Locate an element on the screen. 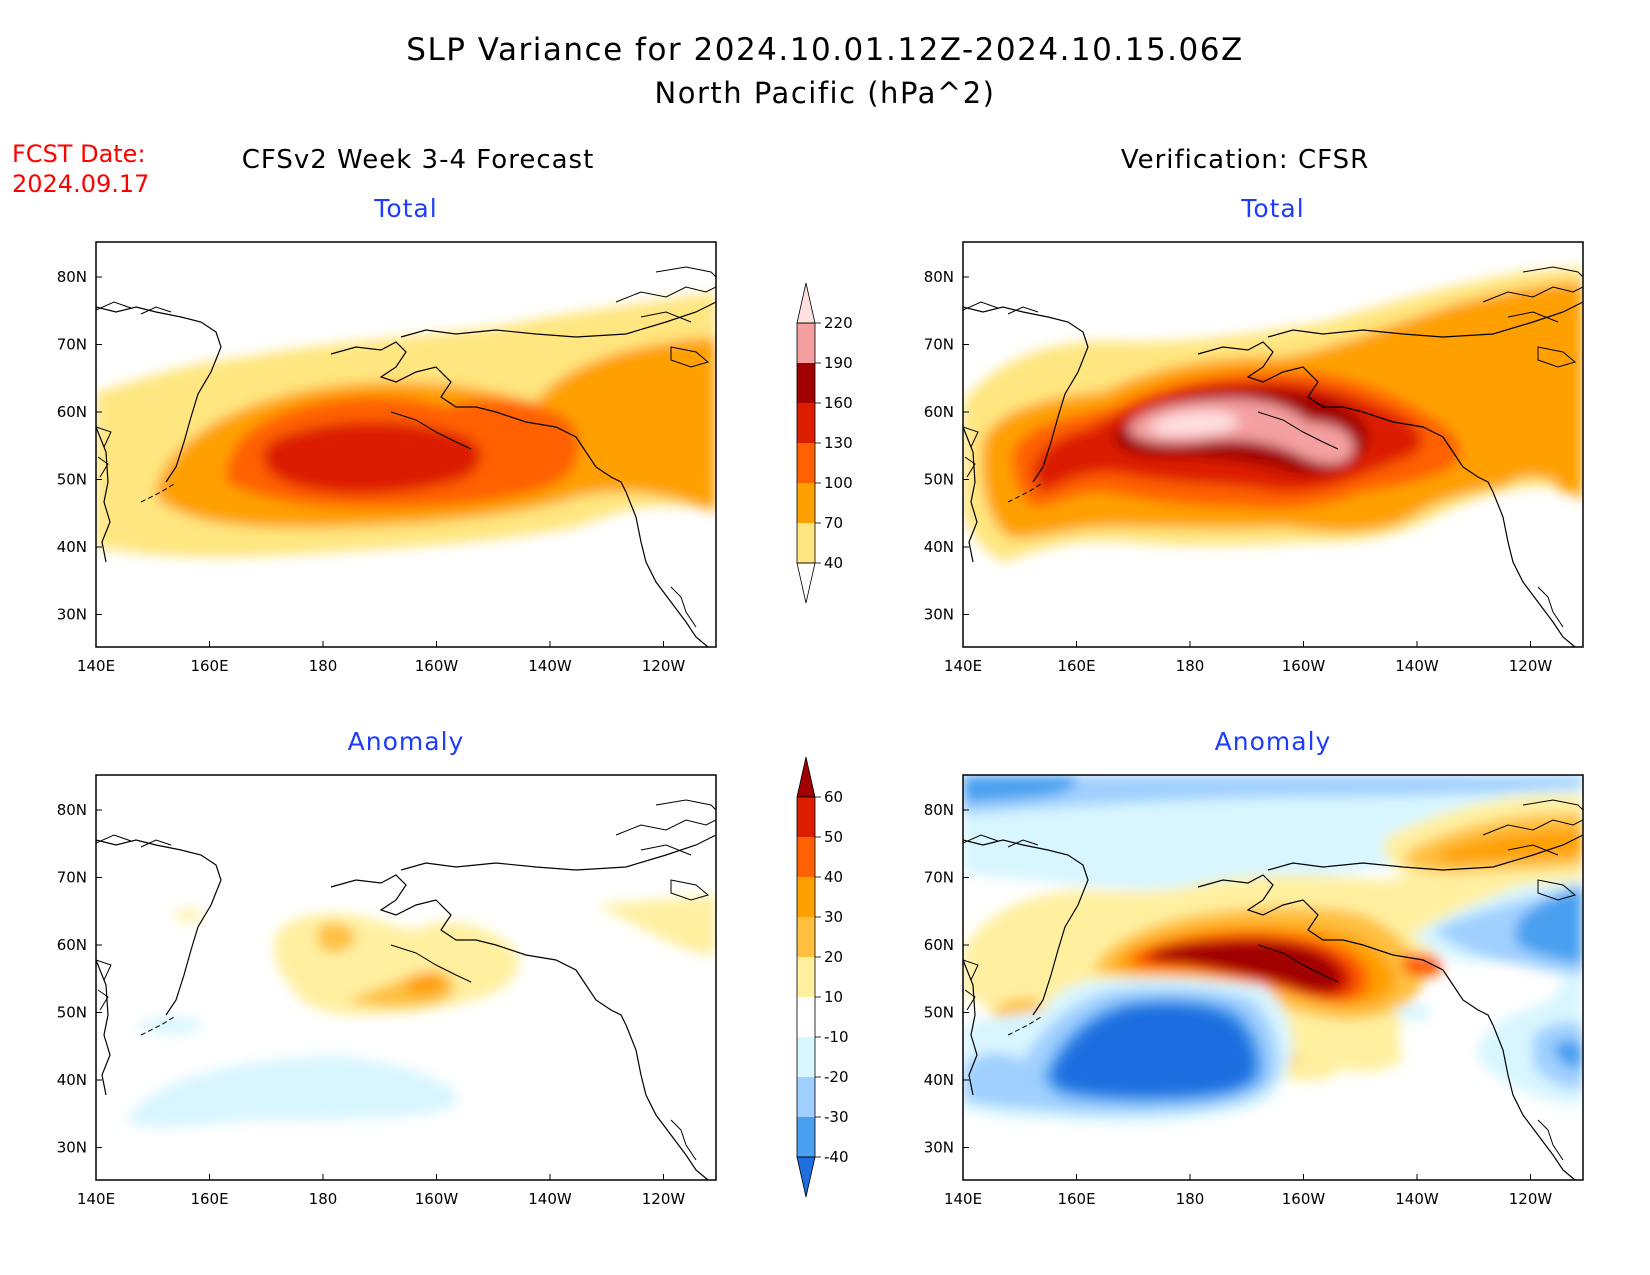 The height and width of the screenshot is (1275, 1650). colorbar-level-label: 100 is located at coordinates (838, 483).